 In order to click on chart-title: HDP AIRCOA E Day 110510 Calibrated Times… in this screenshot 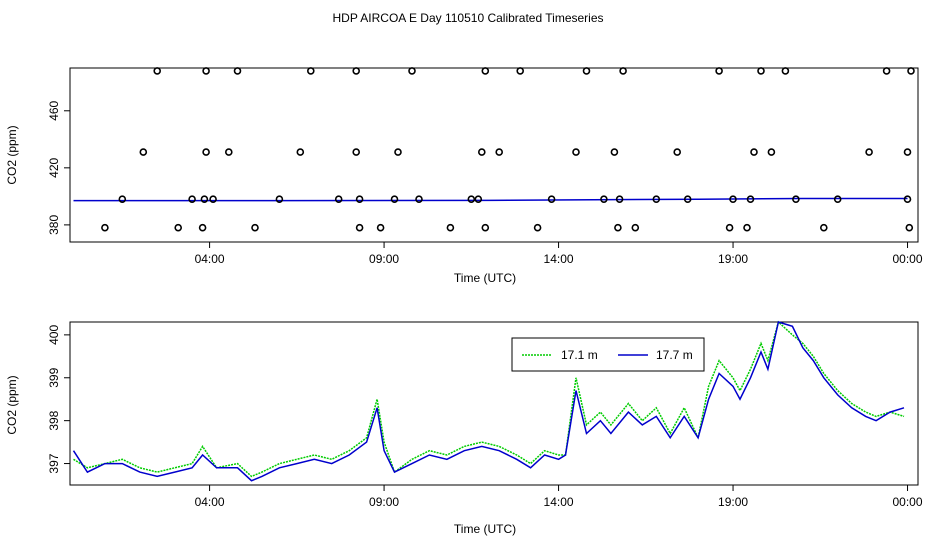, I will do `click(467, 18)`.